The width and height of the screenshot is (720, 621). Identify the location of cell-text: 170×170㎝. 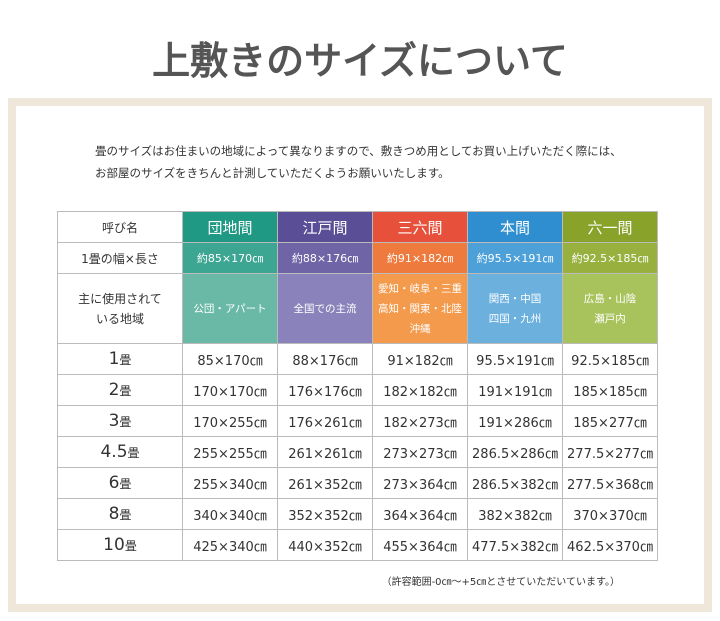
(230, 392).